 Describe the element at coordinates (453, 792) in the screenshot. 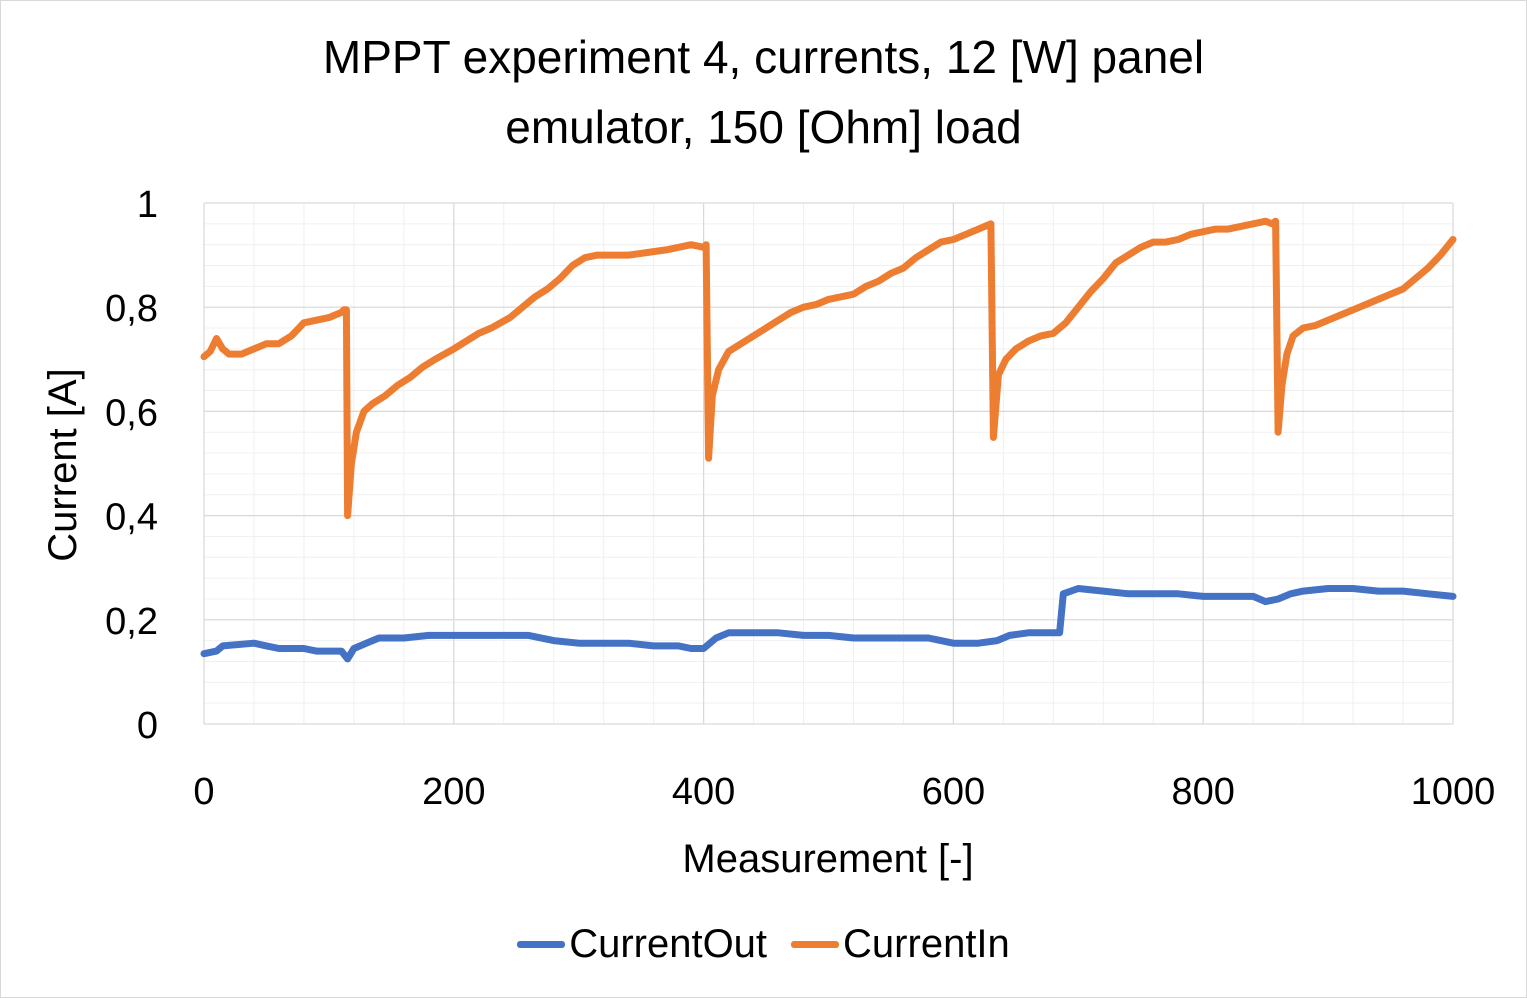

I see `x-tick-label: 200` at that location.